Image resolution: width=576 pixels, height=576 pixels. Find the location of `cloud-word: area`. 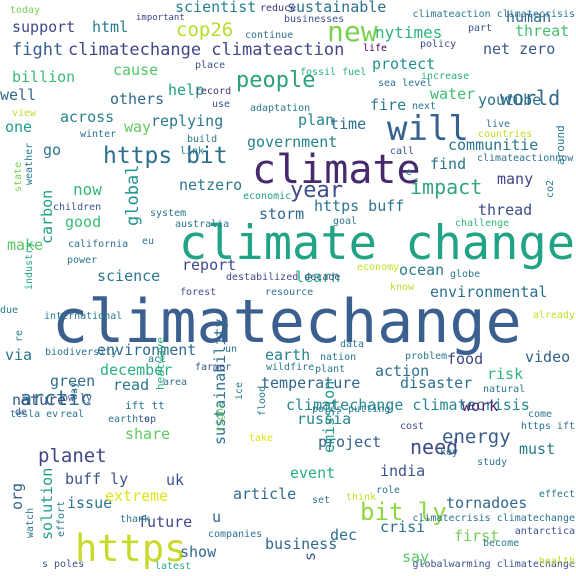

cloud-word: area is located at coordinates (175, 383).